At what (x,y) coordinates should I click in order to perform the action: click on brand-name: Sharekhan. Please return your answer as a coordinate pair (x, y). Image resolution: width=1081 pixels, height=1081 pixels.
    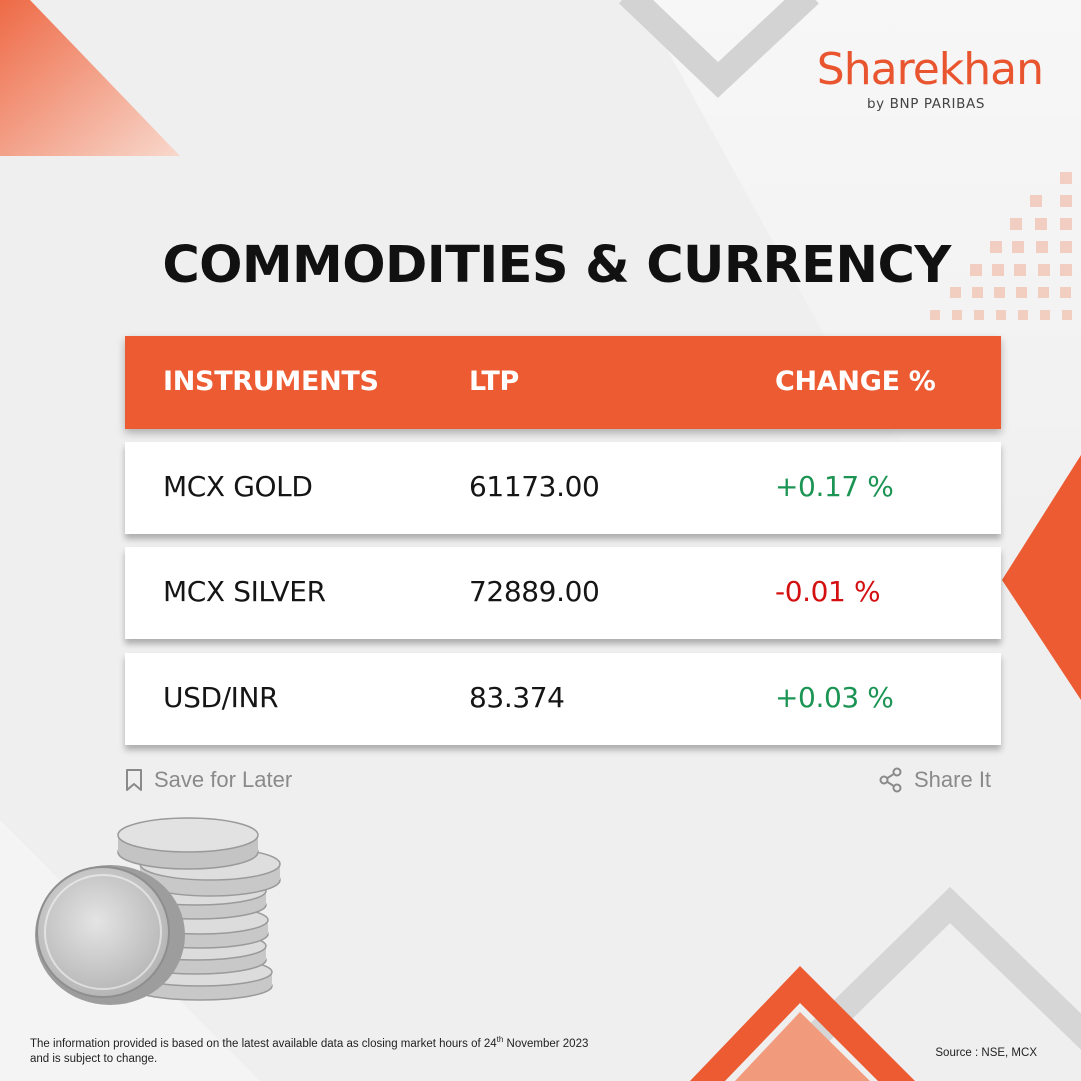
    Looking at the image, I should click on (930, 69).